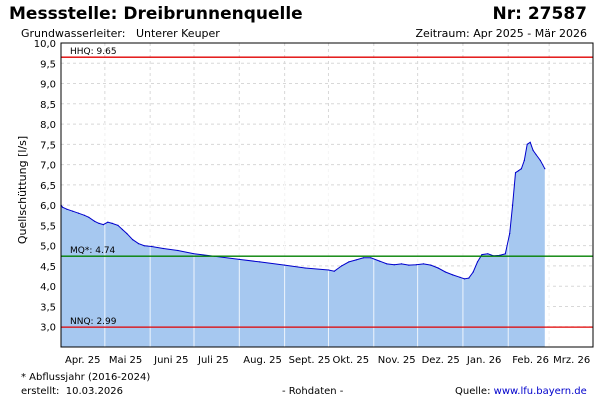 Image resolution: width=600 pixels, height=400 pixels. What do you see at coordinates (93, 251) in the screenshot?
I see `reference-label: MQ*: 4.74` at bounding box center [93, 251].